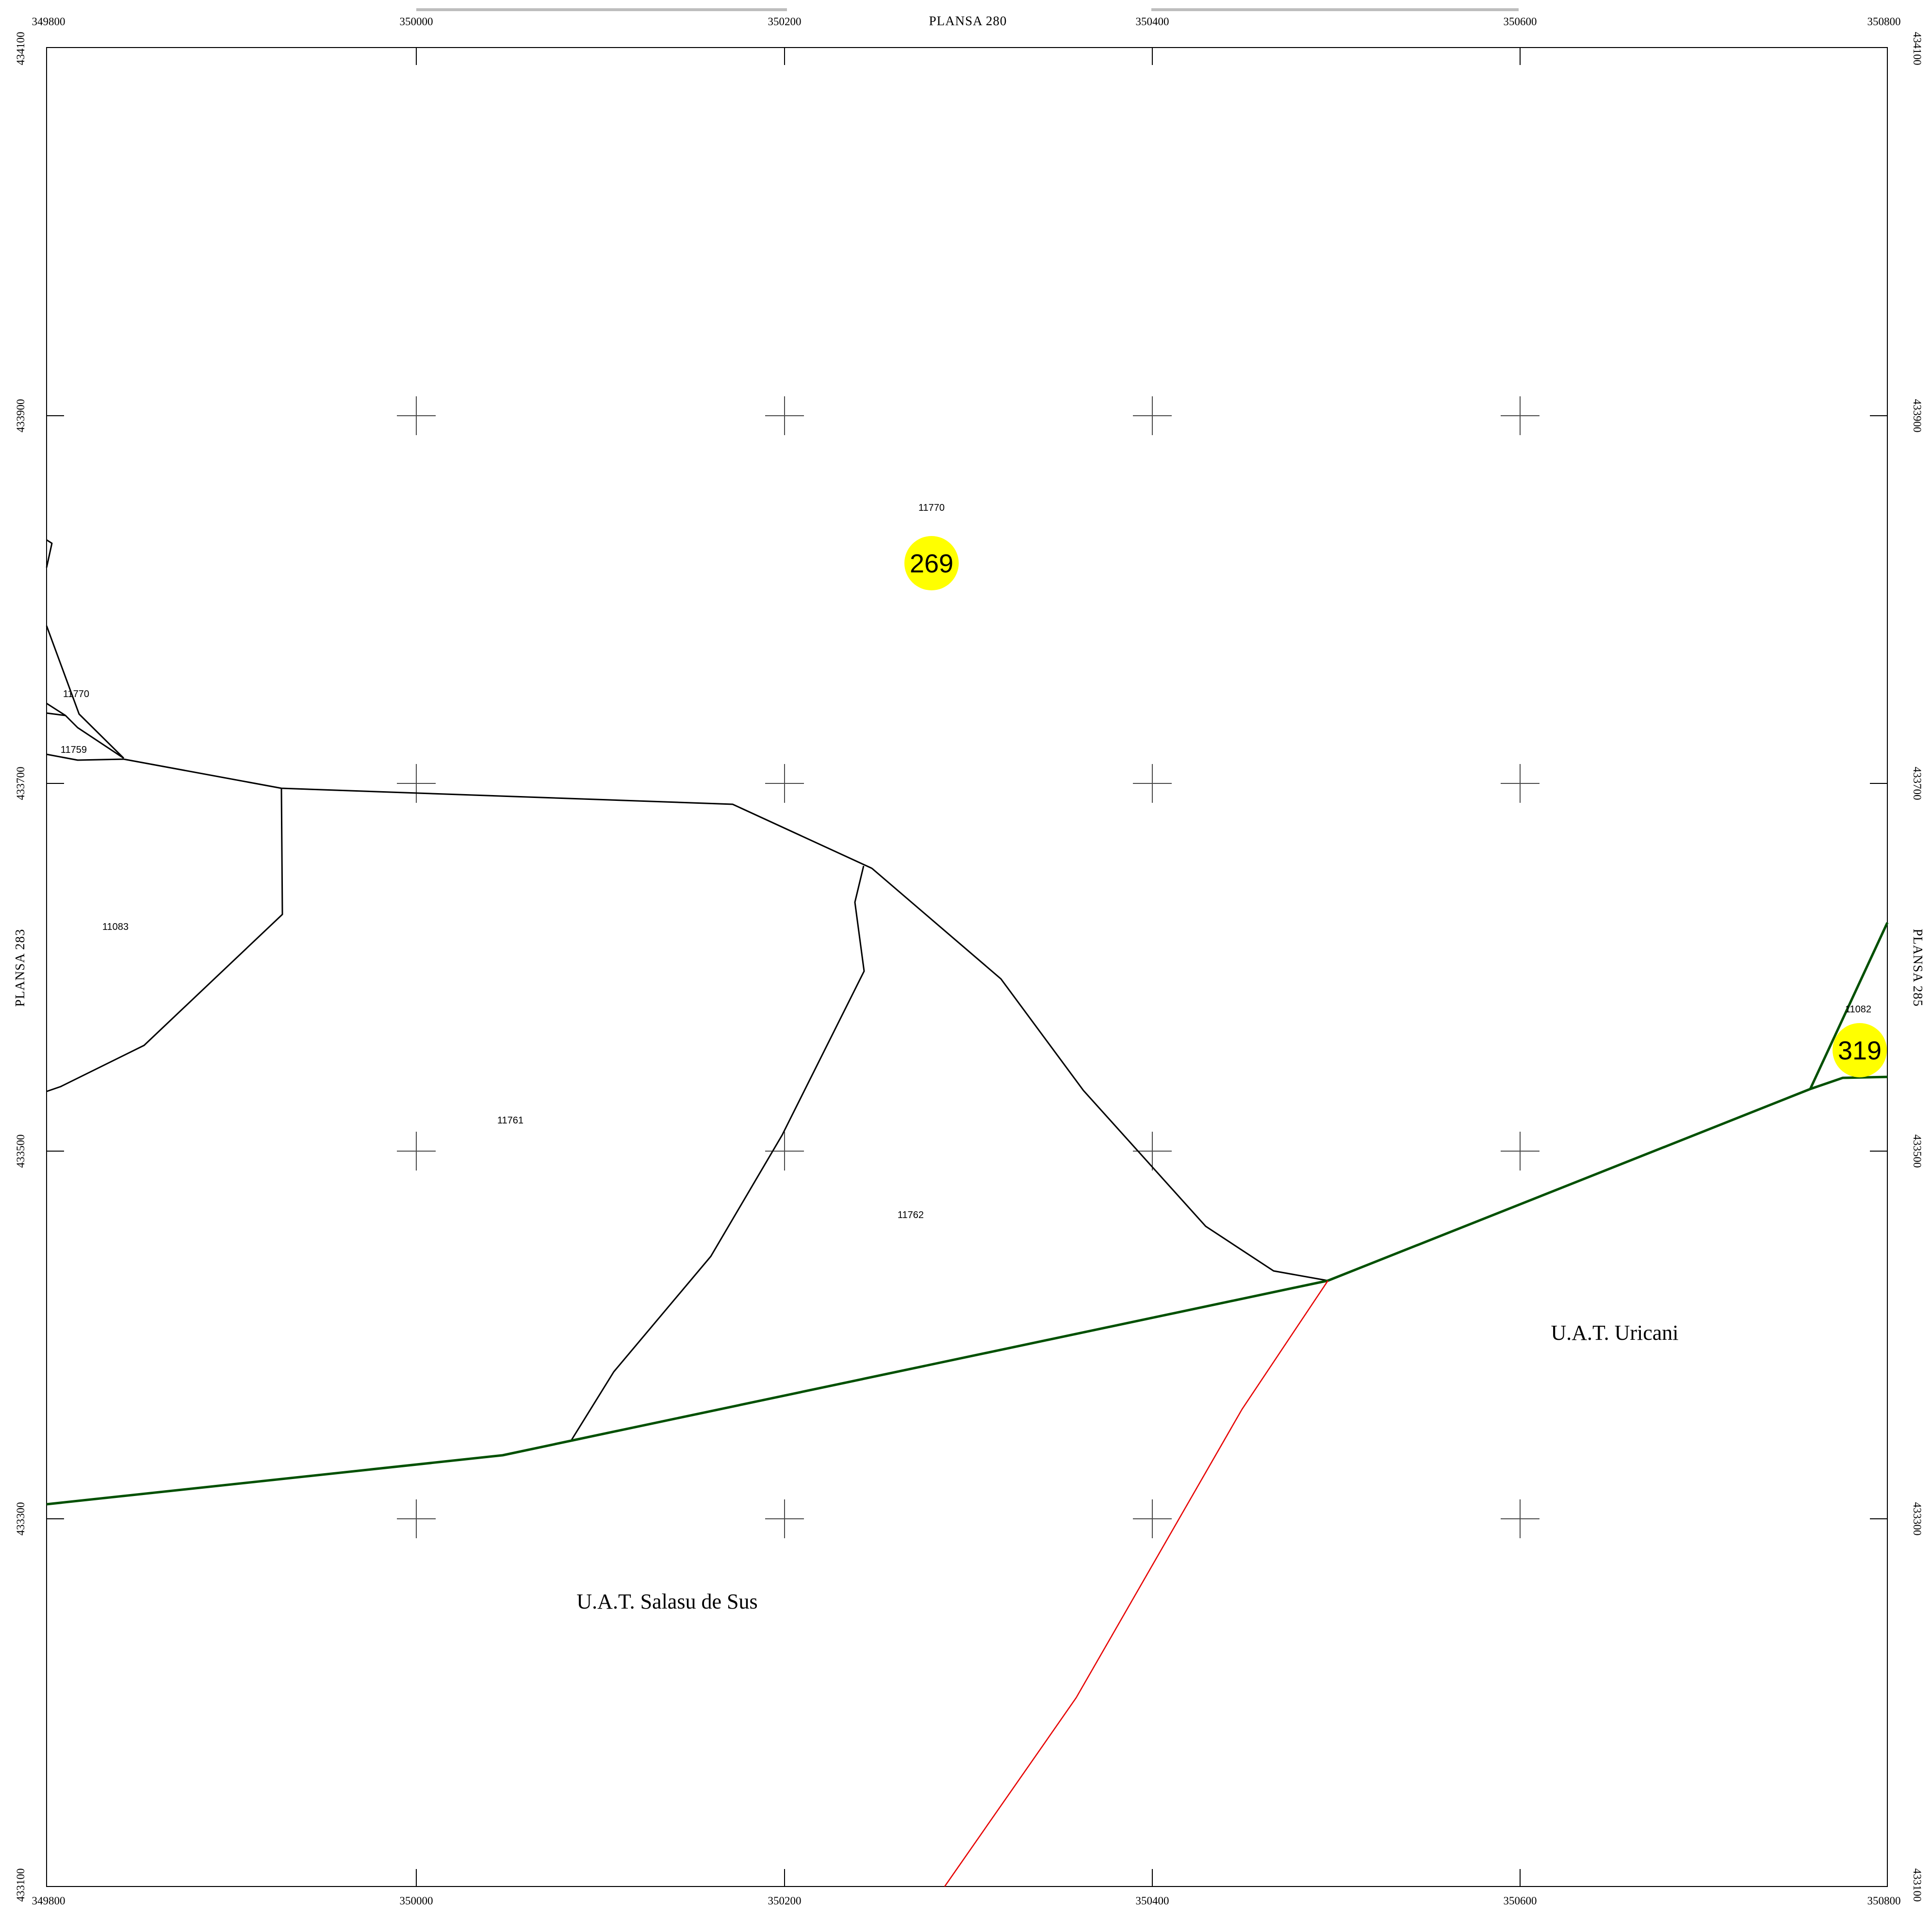 The width and height of the screenshot is (1932, 1919). I want to click on parcel-edge-11770-short, so click(56, 714).